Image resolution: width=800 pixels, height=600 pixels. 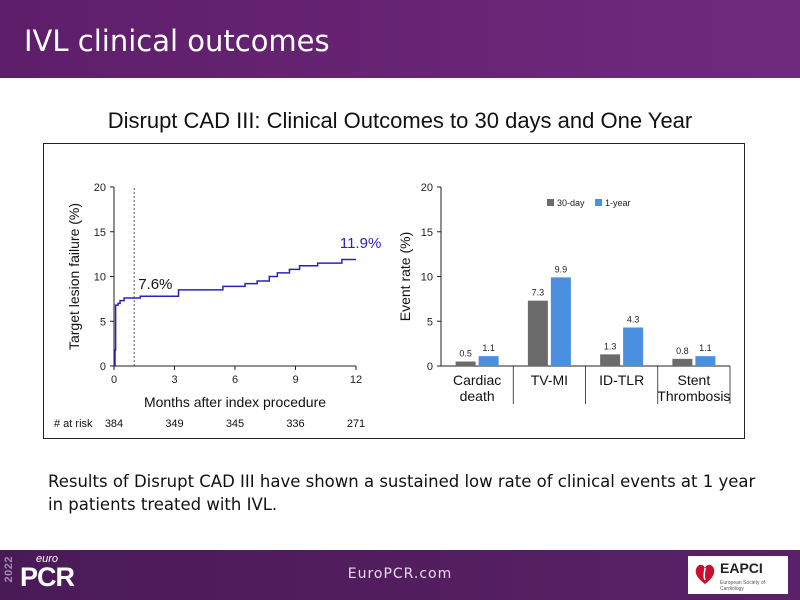 I want to click on footer-bar, so click(x=400, y=575).